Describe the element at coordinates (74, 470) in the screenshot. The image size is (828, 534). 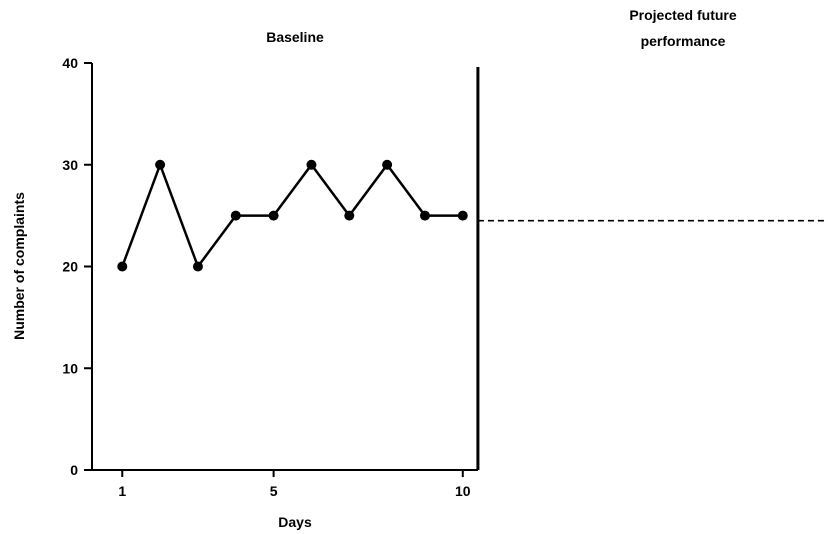
I see `y-tick-label: 0` at that location.